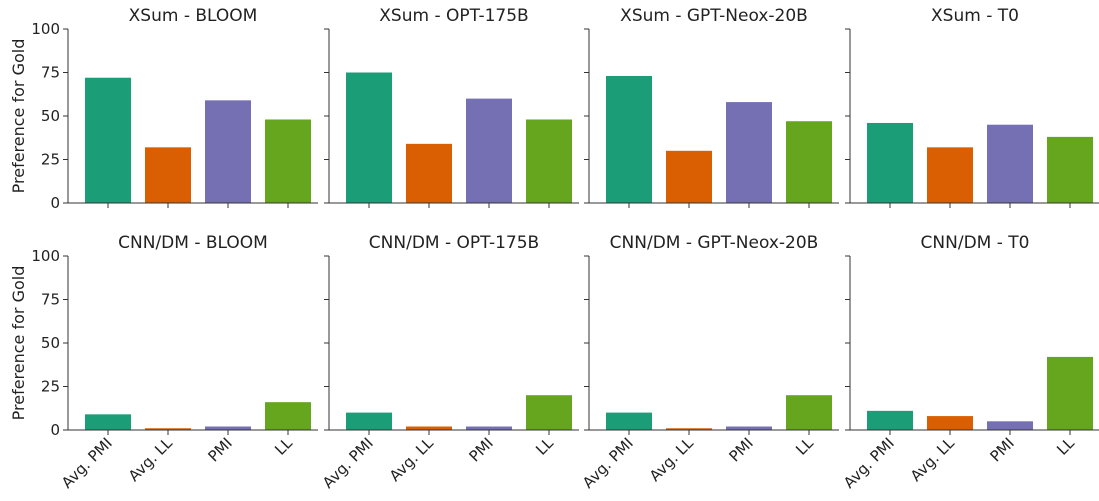  I want to click on panel-title: CNN/DM - T0, so click(975, 243).